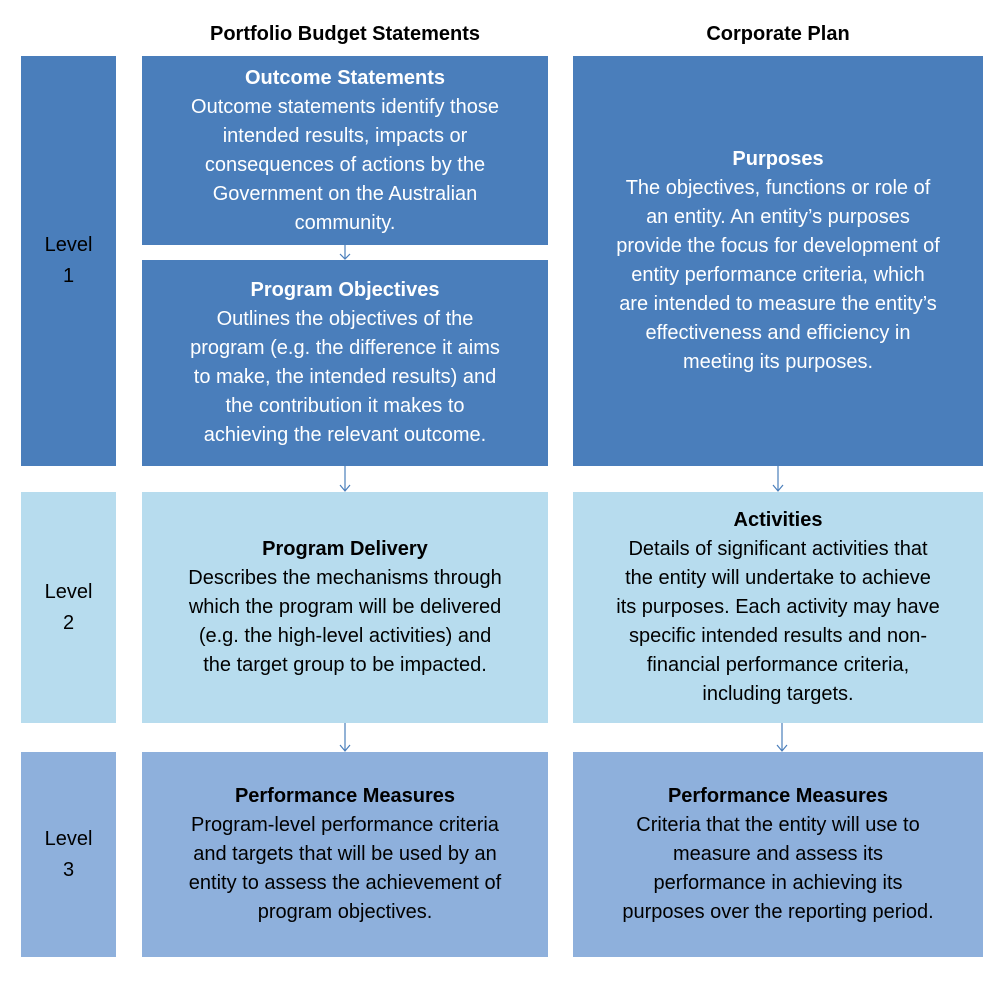 The height and width of the screenshot is (982, 1003). What do you see at coordinates (68, 869) in the screenshot?
I see `level-3-number: 3` at bounding box center [68, 869].